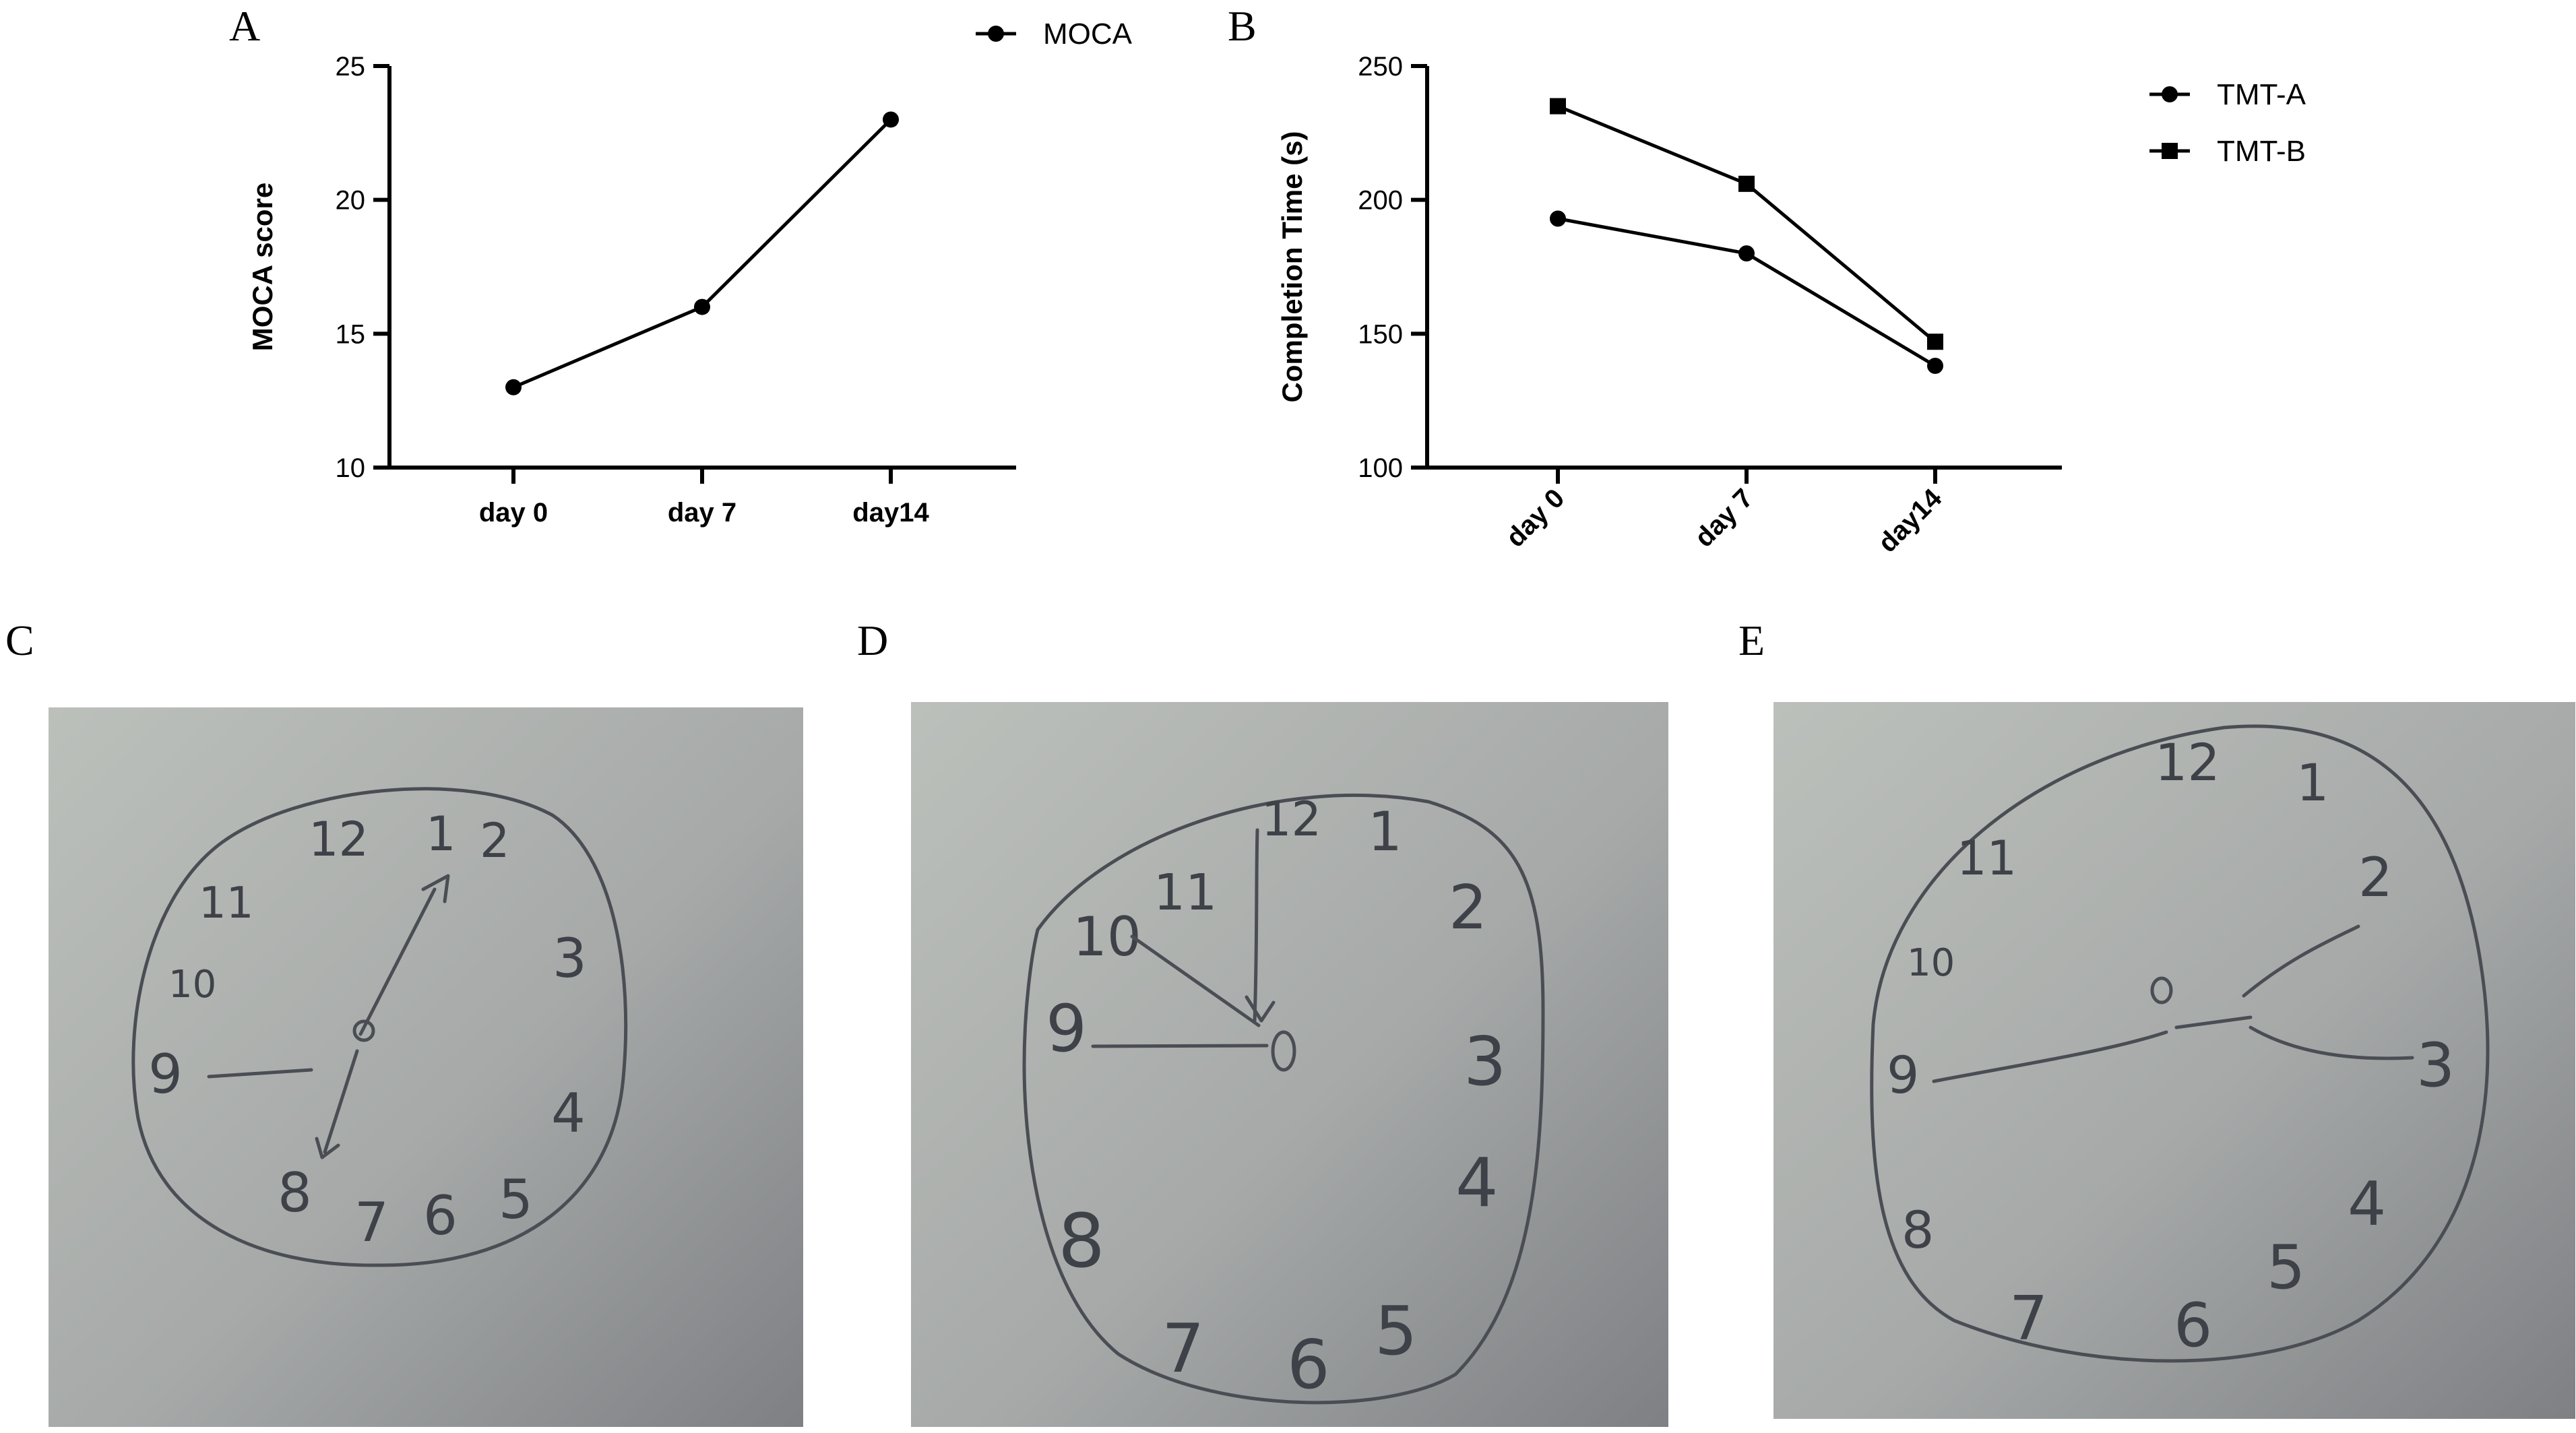 Image resolution: width=2576 pixels, height=1433 pixels. I want to click on photo-e-numeral-6: 6, so click(2193, 1325).